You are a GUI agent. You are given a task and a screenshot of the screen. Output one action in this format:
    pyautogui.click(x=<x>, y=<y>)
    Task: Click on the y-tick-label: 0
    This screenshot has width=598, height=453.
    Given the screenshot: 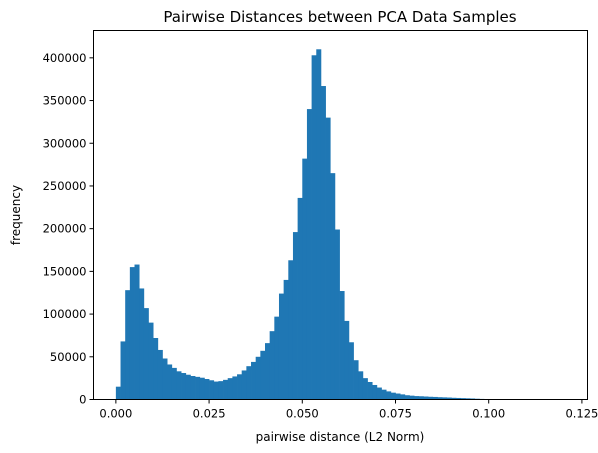 What is the action you would take?
    pyautogui.click(x=82, y=400)
    